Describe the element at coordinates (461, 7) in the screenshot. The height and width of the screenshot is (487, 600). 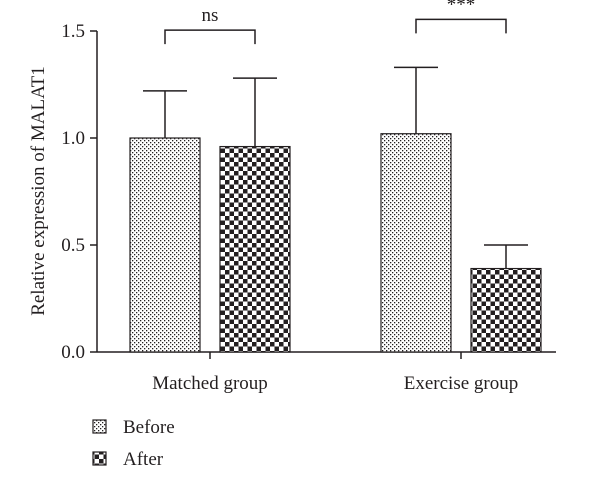
I see `significance-label: ***` at that location.